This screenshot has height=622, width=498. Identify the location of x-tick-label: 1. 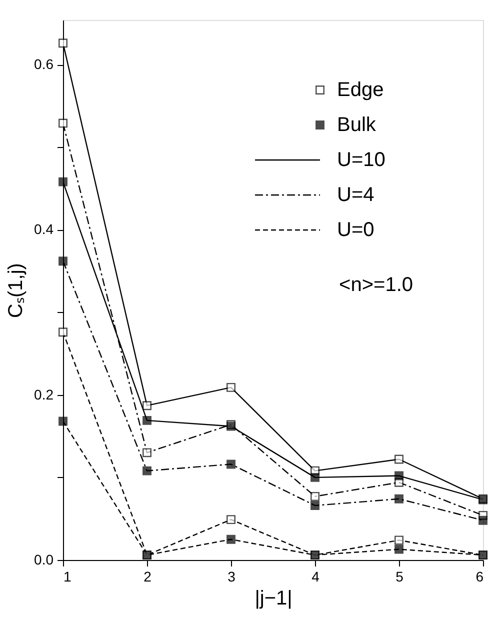
(68, 576).